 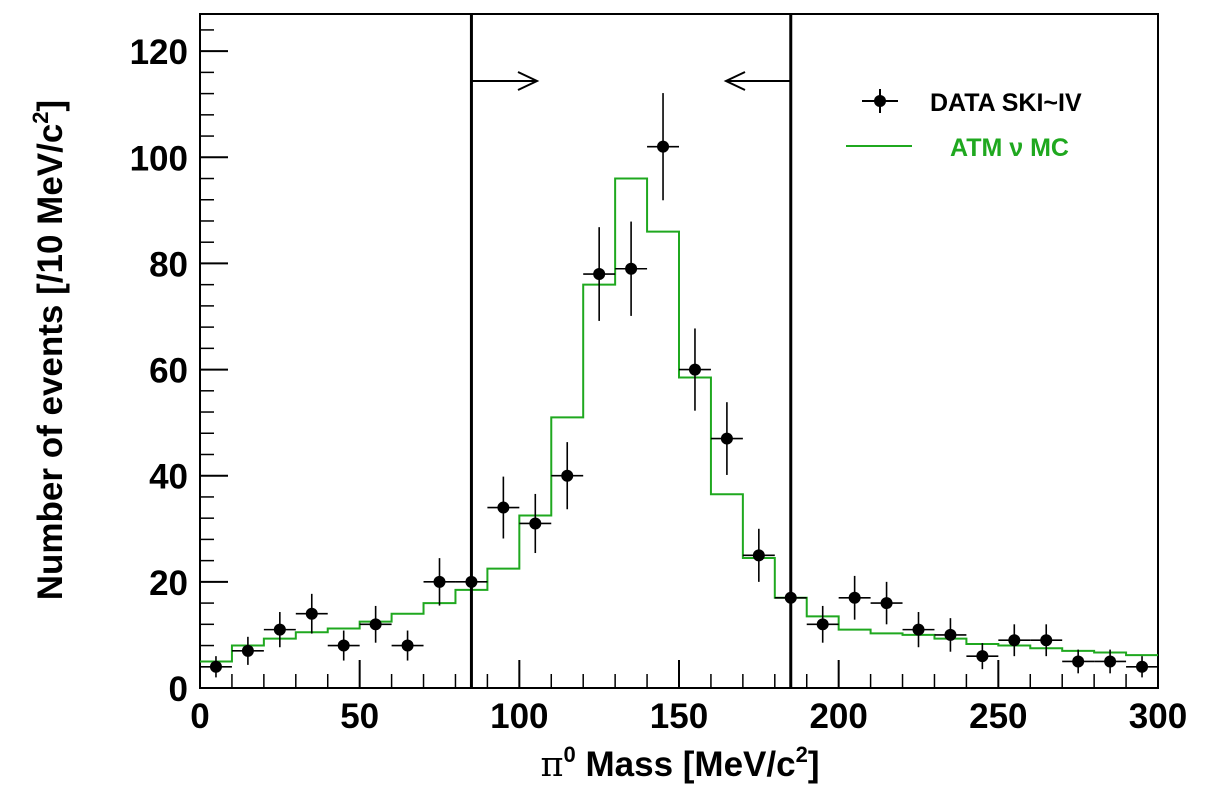 I want to click on y-tick-label: 60, so click(x=168, y=371).